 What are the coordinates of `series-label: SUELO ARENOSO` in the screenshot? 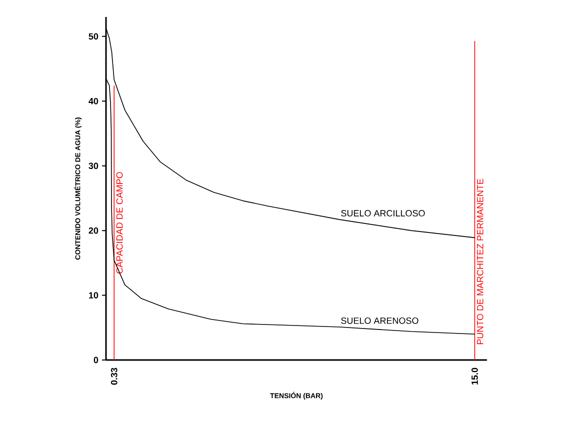 It's located at (379, 320).